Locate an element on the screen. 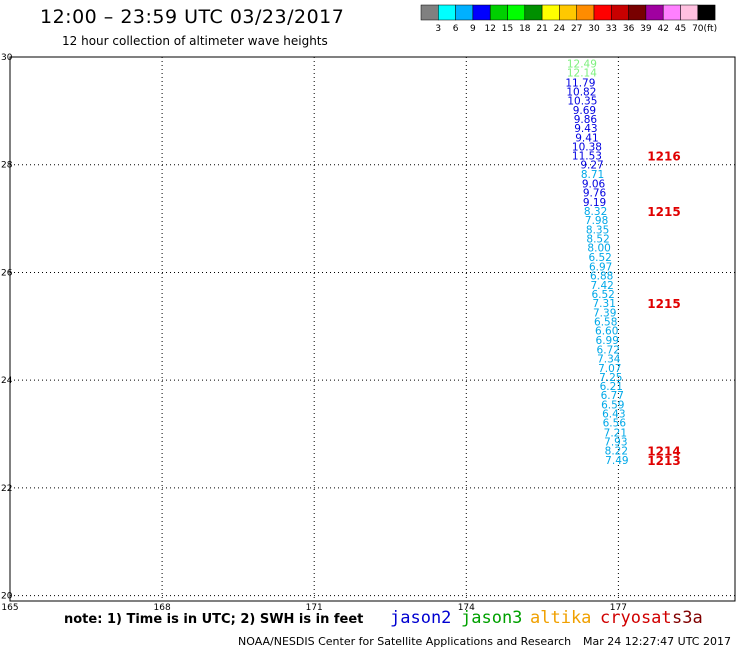 This screenshot has height=650, width=740. wave-height-label: 12.49 is located at coordinates (582, 64).